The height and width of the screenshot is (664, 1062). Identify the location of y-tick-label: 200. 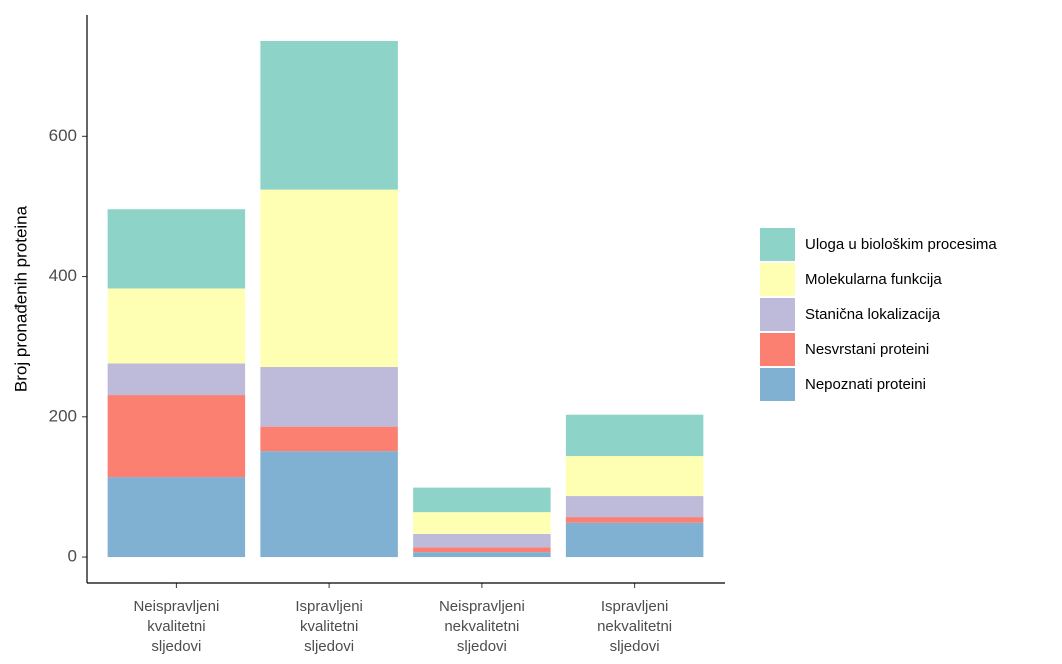
(63, 415).